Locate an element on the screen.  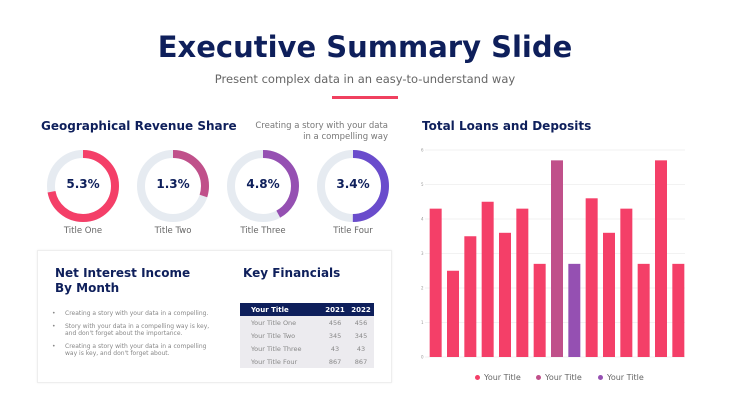
donut-value: 4.8% is located at coordinates (263, 184).